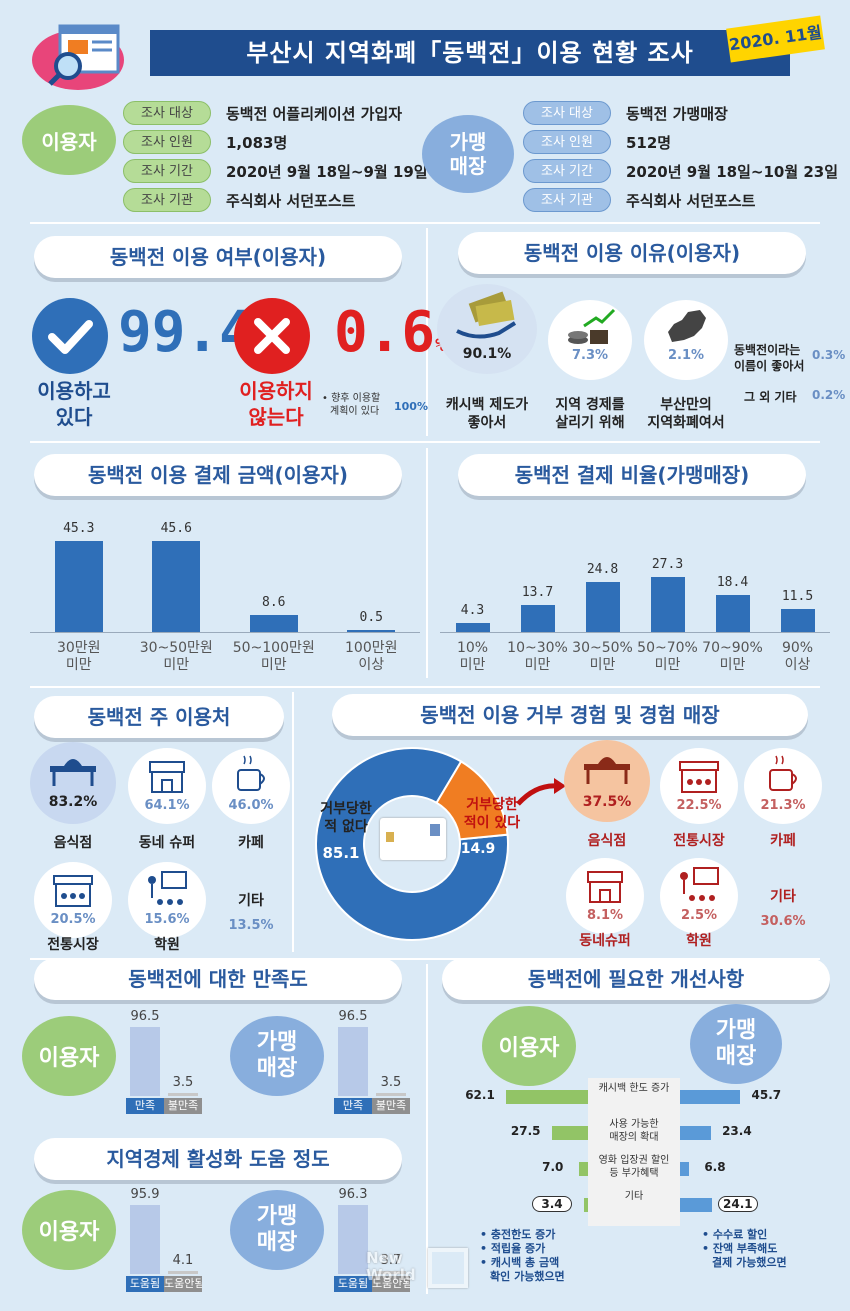  I want to click on imp-store-note-3: 결제 가능했으면, so click(749, 1262).